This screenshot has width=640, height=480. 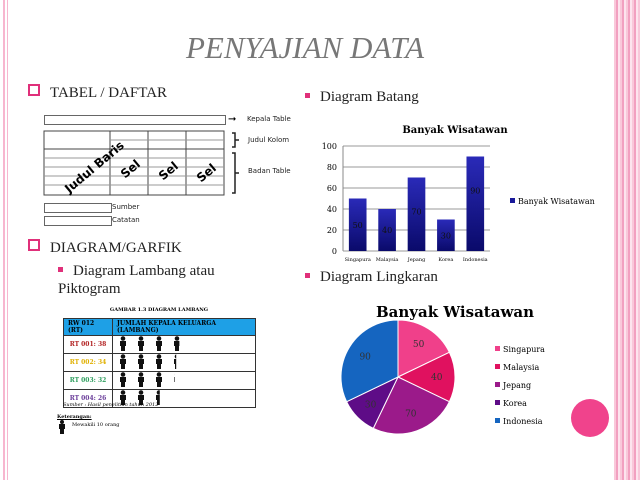 I want to click on pictogram-legend-title: Keterangan:, so click(x=74, y=417).